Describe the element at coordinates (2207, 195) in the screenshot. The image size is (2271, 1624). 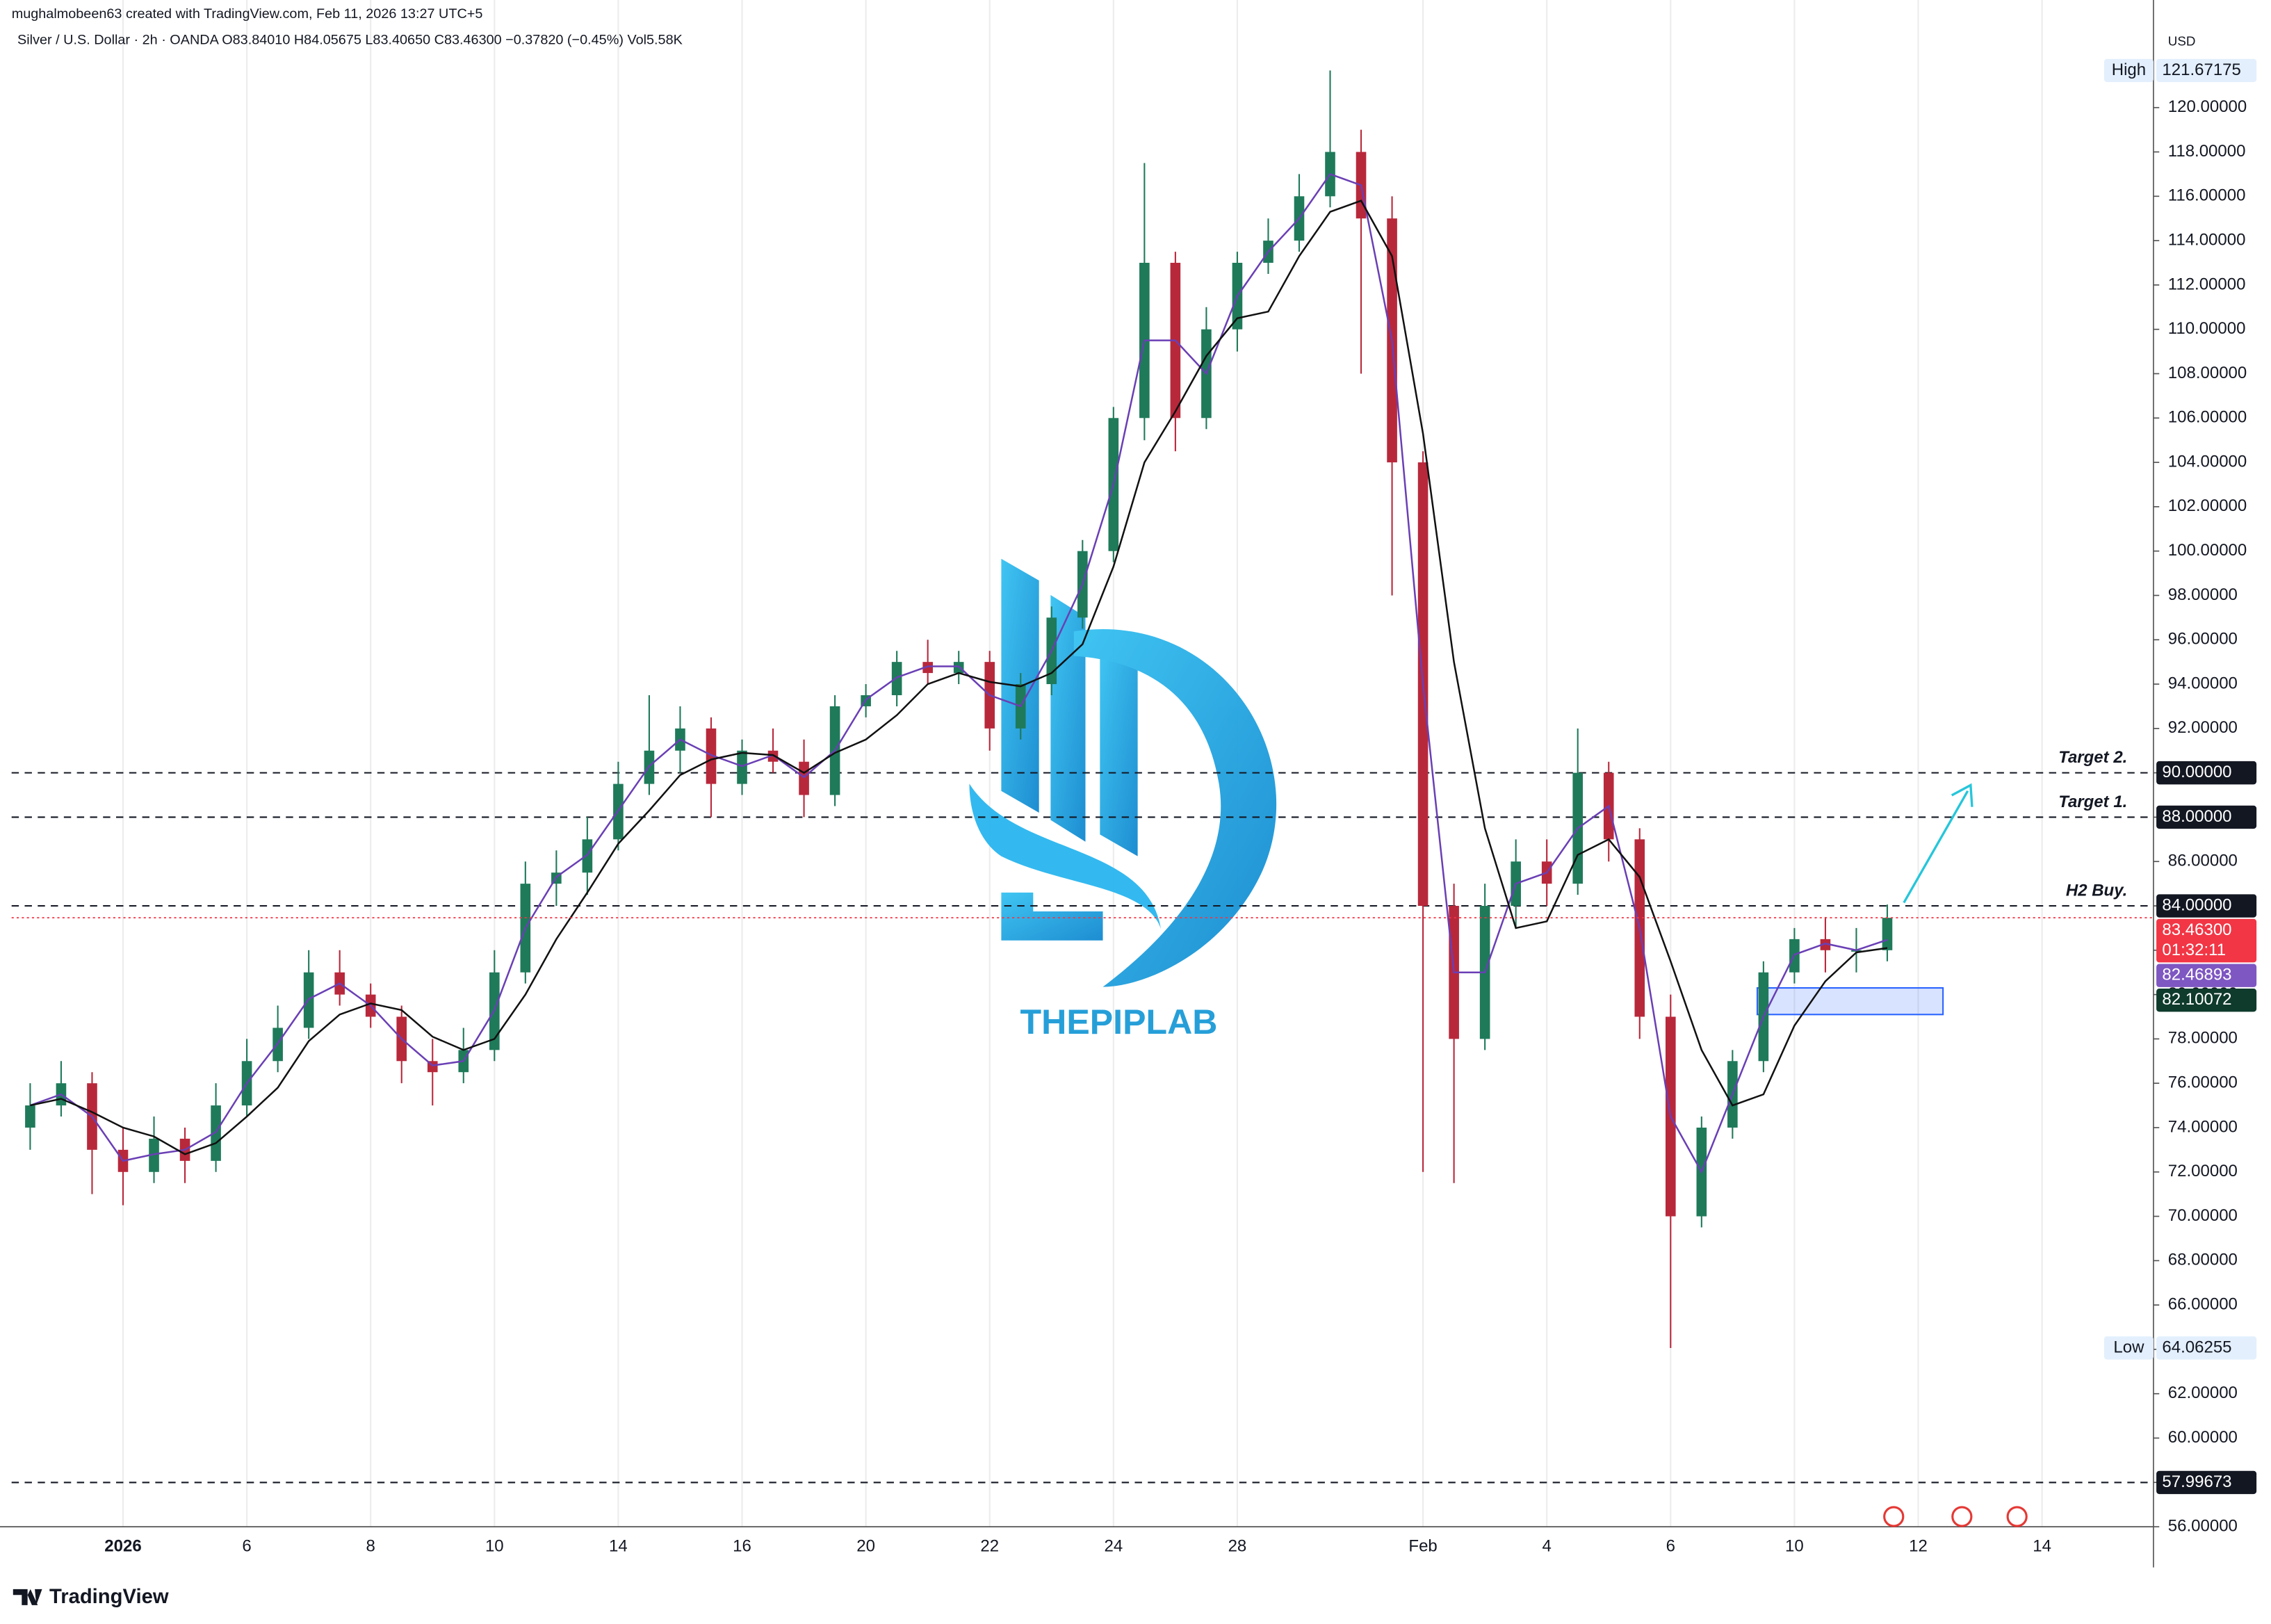
I see `y-tick-label: 116.00000` at that location.